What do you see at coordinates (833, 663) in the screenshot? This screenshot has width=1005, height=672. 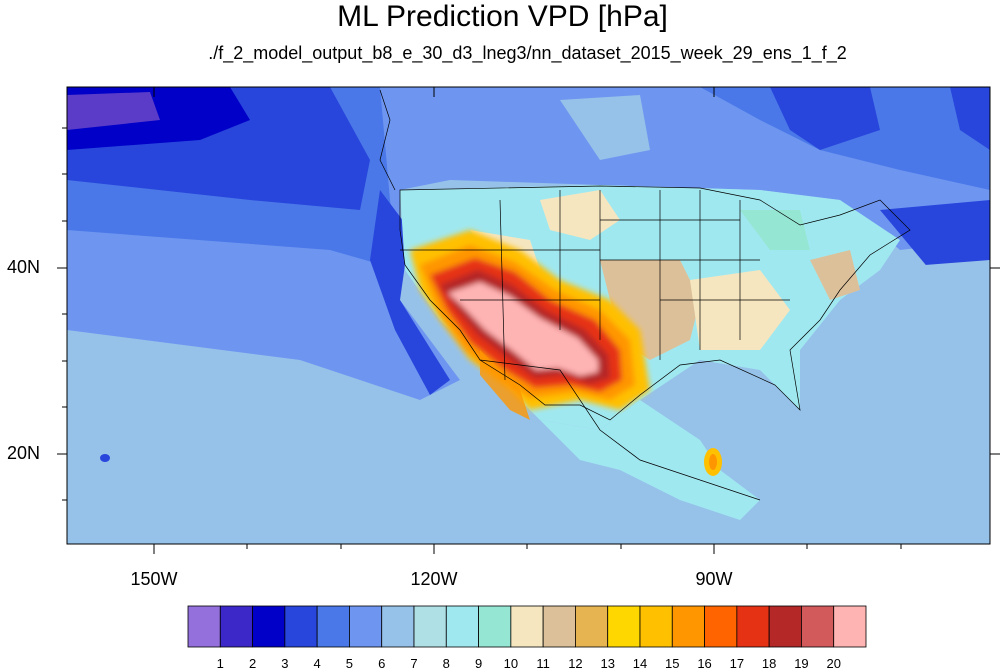 I see `colorbar-label: 20` at bounding box center [833, 663].